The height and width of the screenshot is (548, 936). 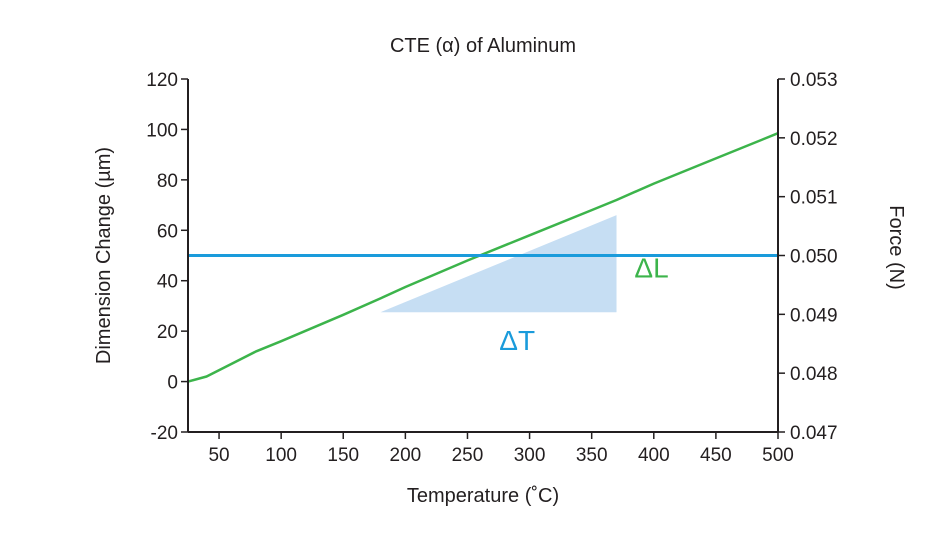 What do you see at coordinates (592, 455) in the screenshot?
I see `x-tick-label: 350` at bounding box center [592, 455].